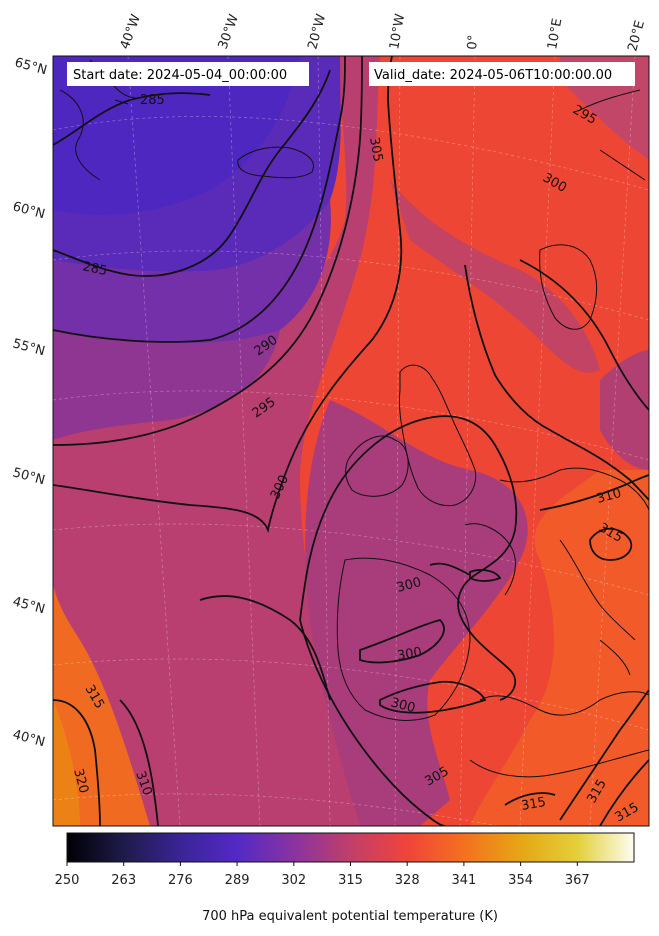 The height and width of the screenshot is (936, 659). Describe the element at coordinates (493, 75) in the screenshot. I see `valid-date-label: Valid_date: 2024-05-06T10:00:00.00` at that location.